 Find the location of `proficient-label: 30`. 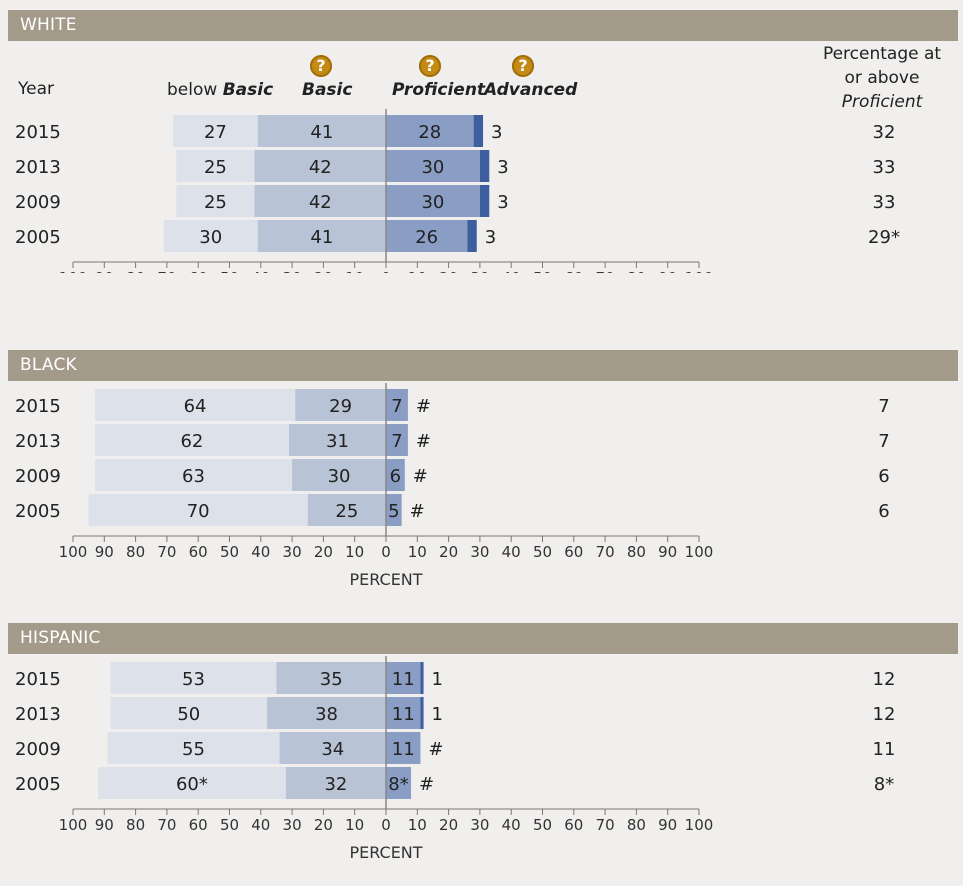

proficient-label: 30 is located at coordinates (432, 167).